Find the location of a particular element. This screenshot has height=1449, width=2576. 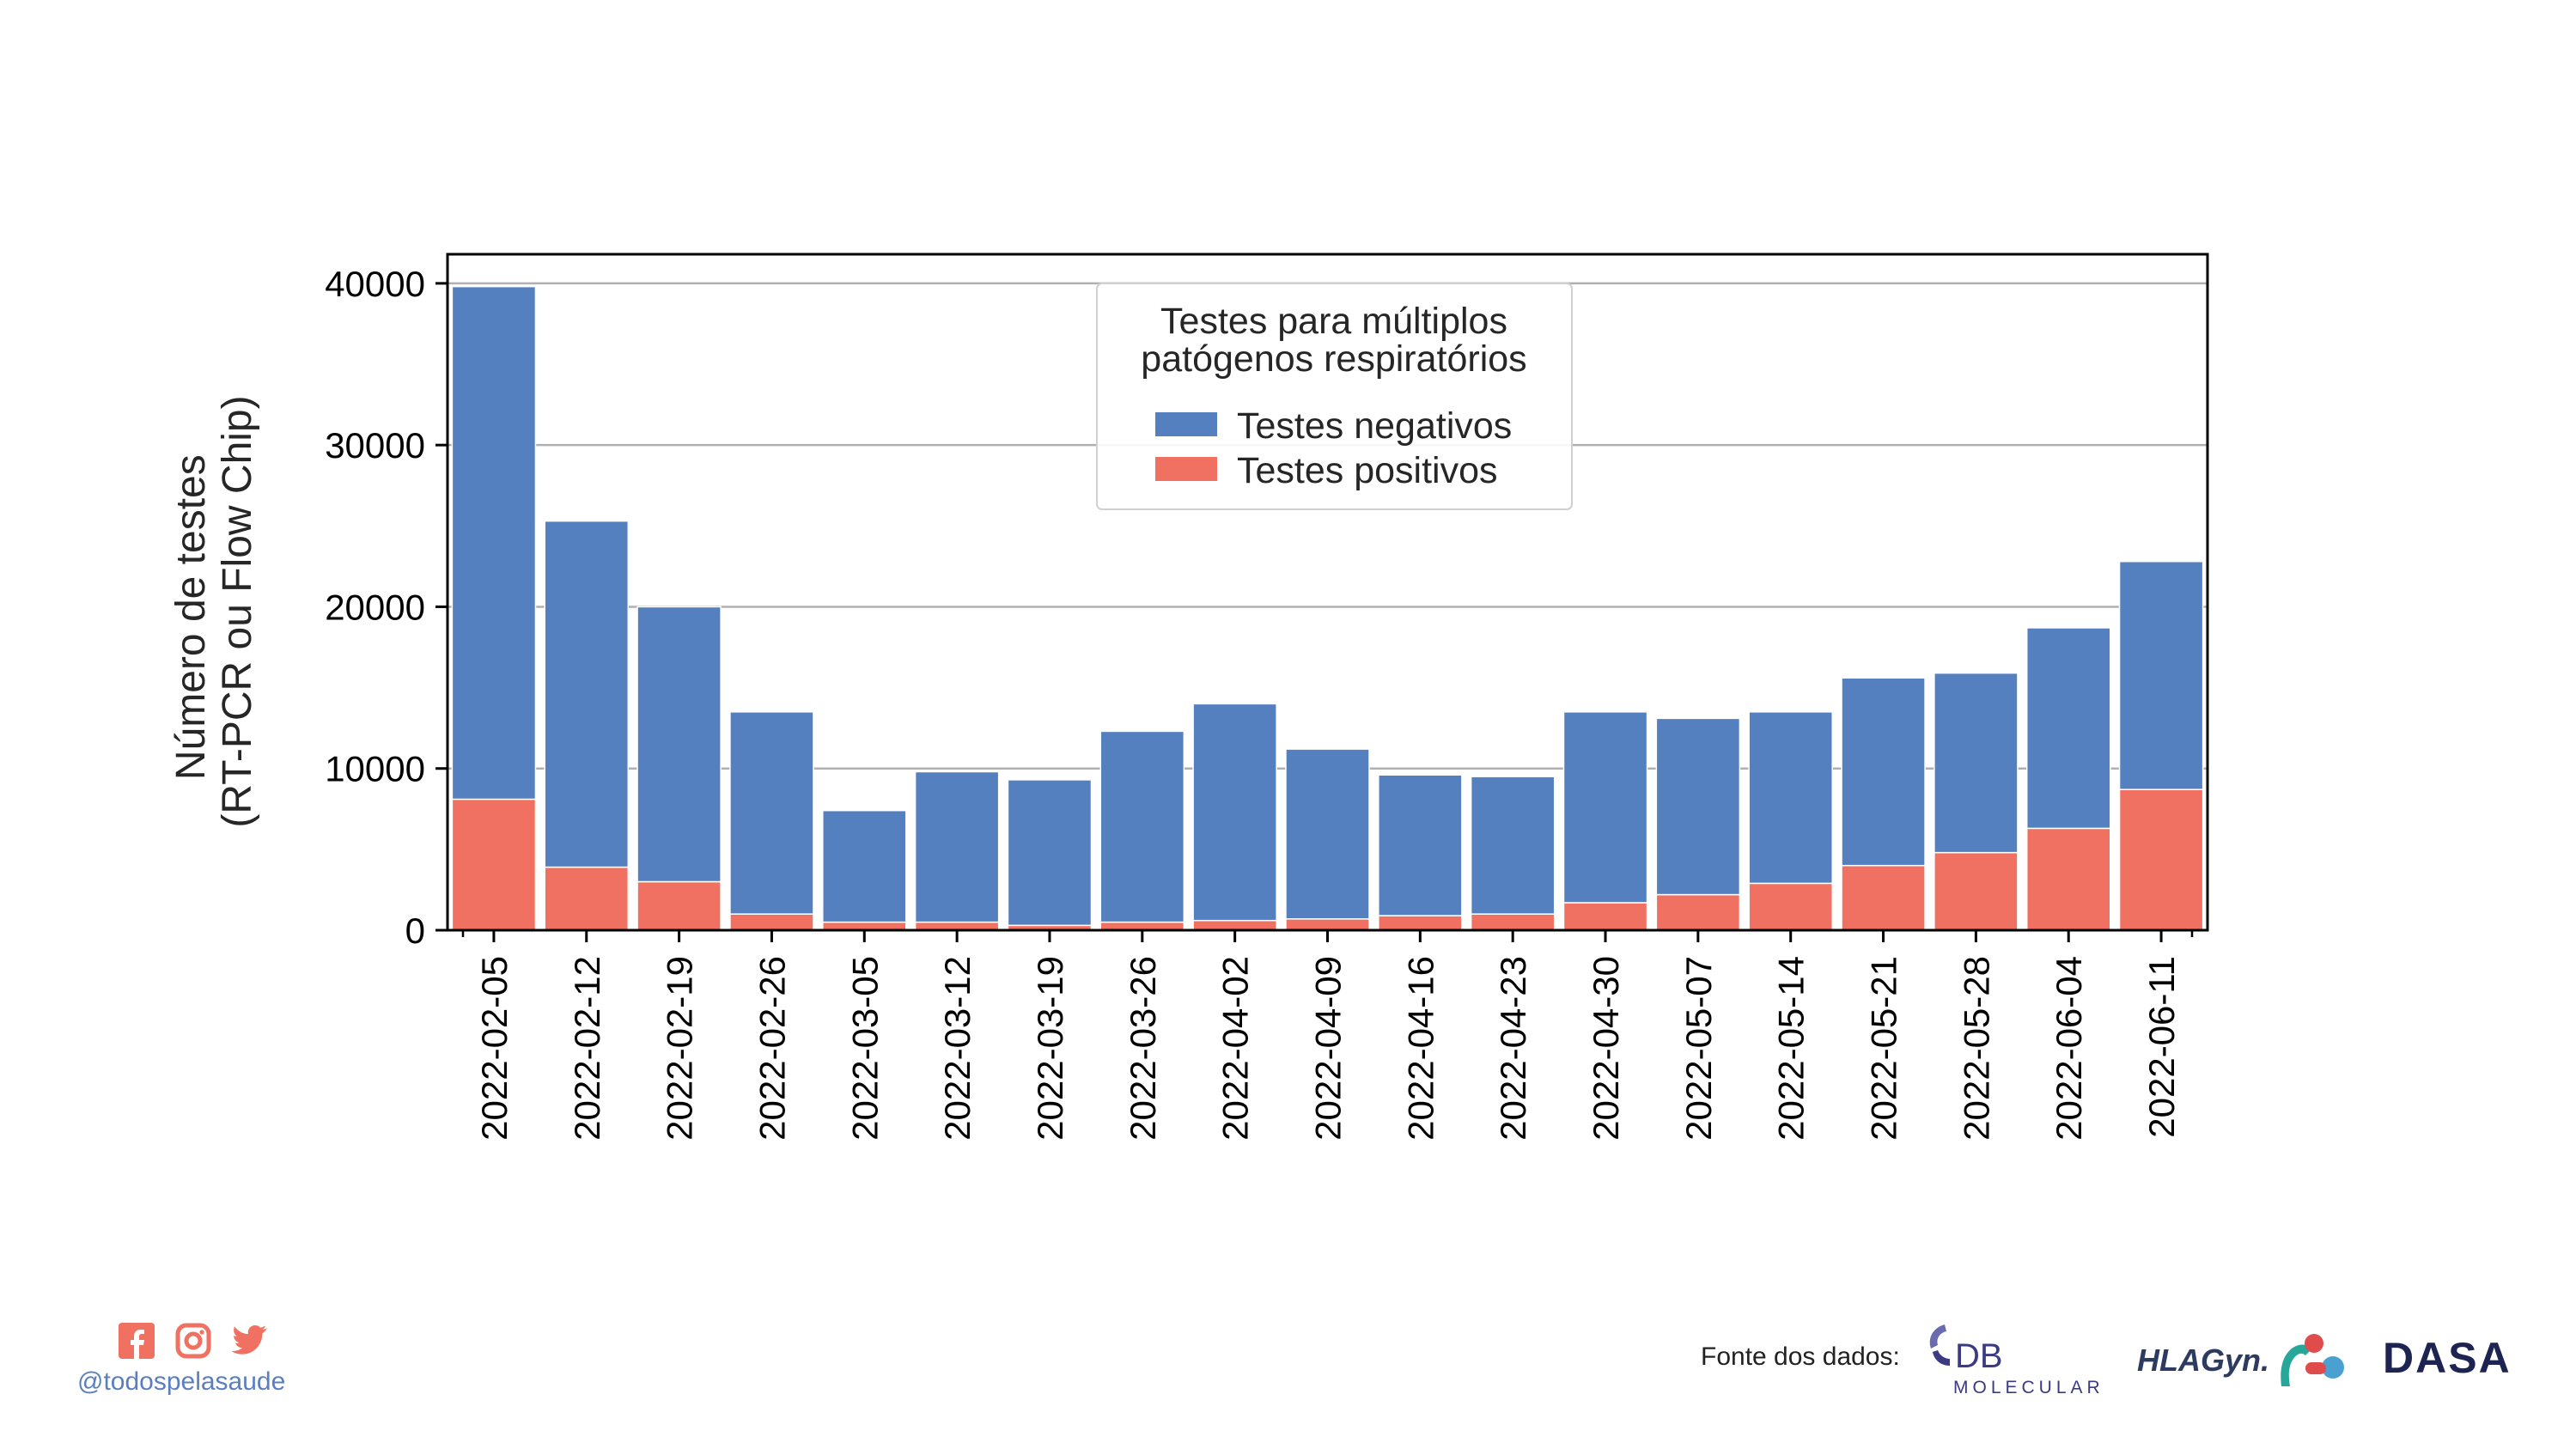

legend-box is located at coordinates (1334, 396).